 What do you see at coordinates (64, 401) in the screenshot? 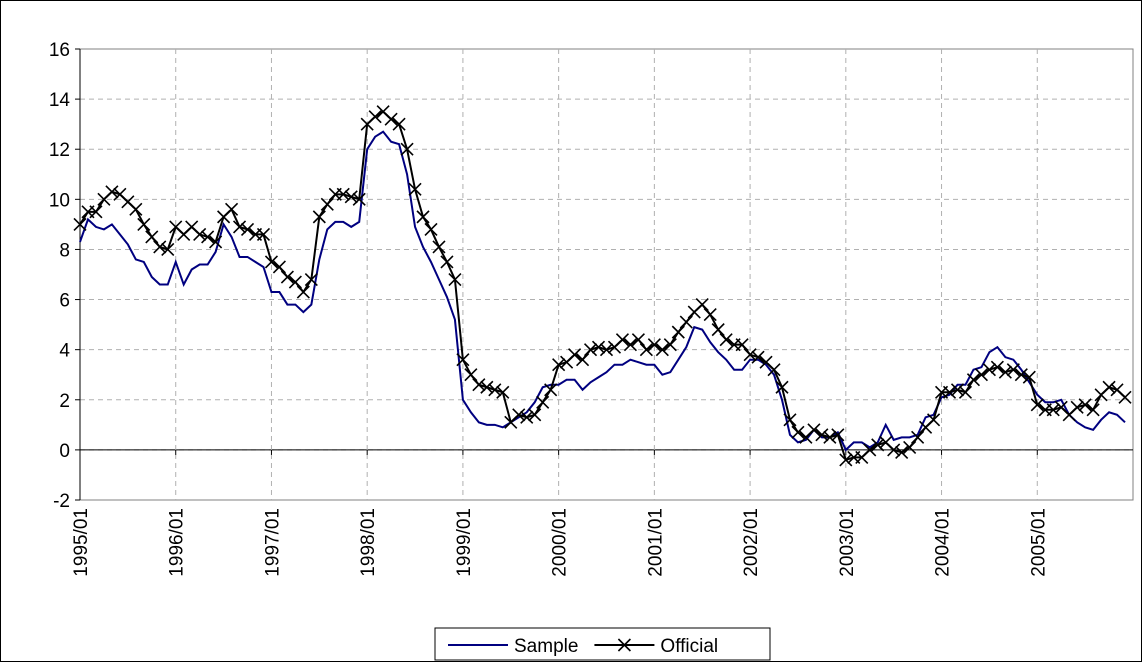
I see `y-tick-label: 2` at bounding box center [64, 401].